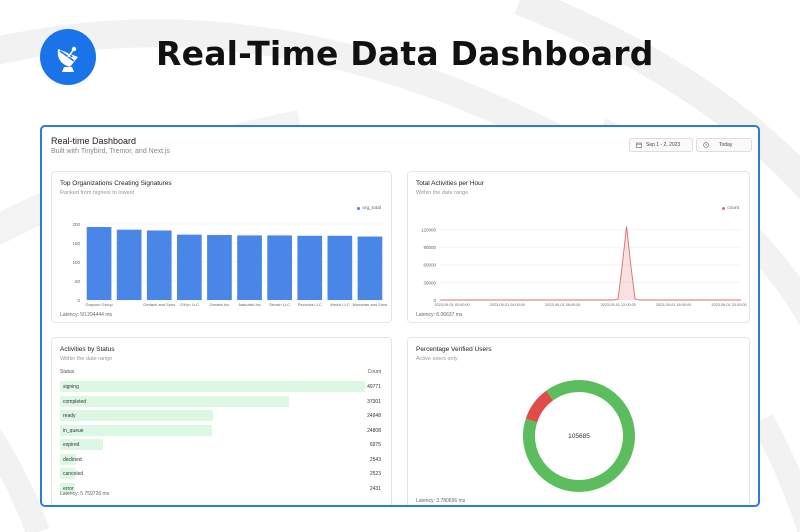  Describe the element at coordinates (76, 224) in the screenshot. I see `y-tick-label: 200` at that location.